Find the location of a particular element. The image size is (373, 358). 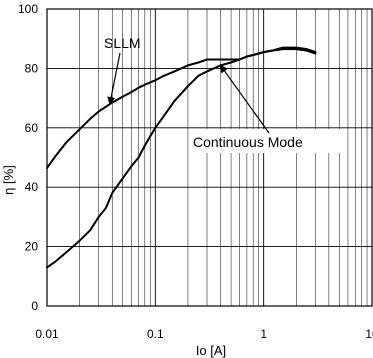

x-tick-label: 1 is located at coordinates (263, 334).